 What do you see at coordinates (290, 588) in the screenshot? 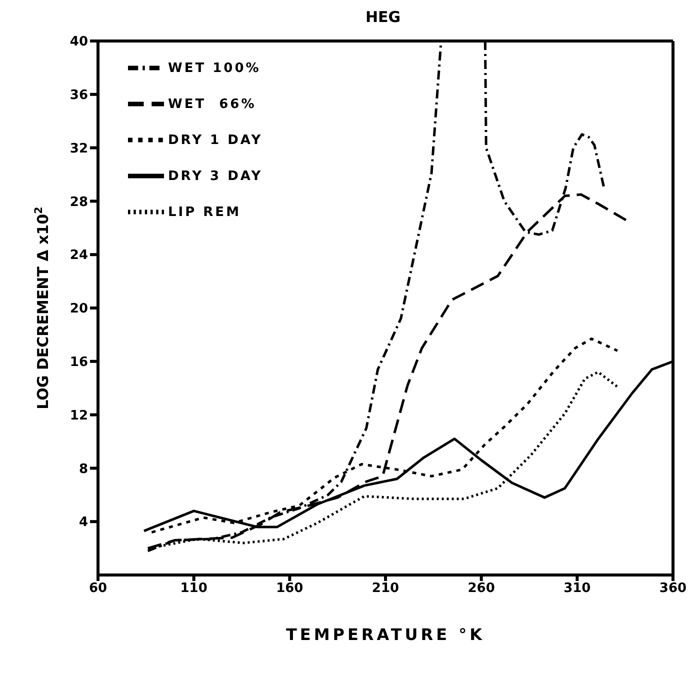
I see `x-tick-label: 160` at bounding box center [290, 588].